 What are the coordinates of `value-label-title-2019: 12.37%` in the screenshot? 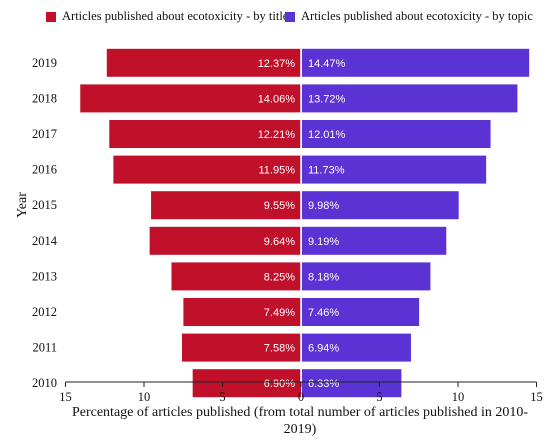 It's located at (277, 64).